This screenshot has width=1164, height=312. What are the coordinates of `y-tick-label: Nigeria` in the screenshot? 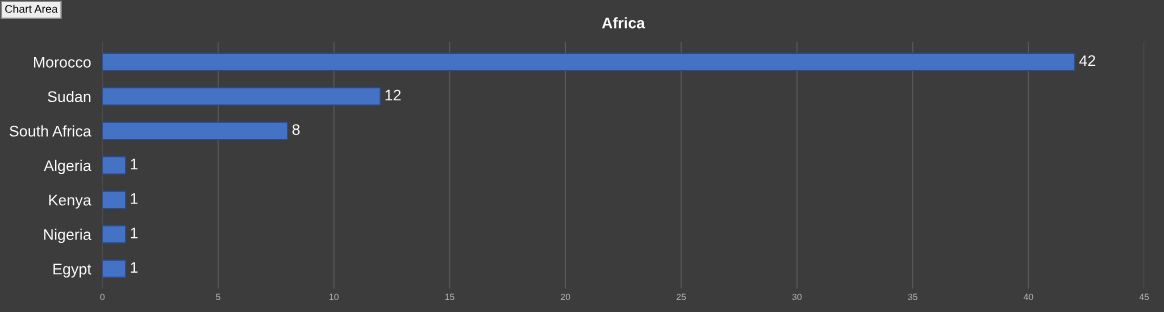 It's located at (68, 236).